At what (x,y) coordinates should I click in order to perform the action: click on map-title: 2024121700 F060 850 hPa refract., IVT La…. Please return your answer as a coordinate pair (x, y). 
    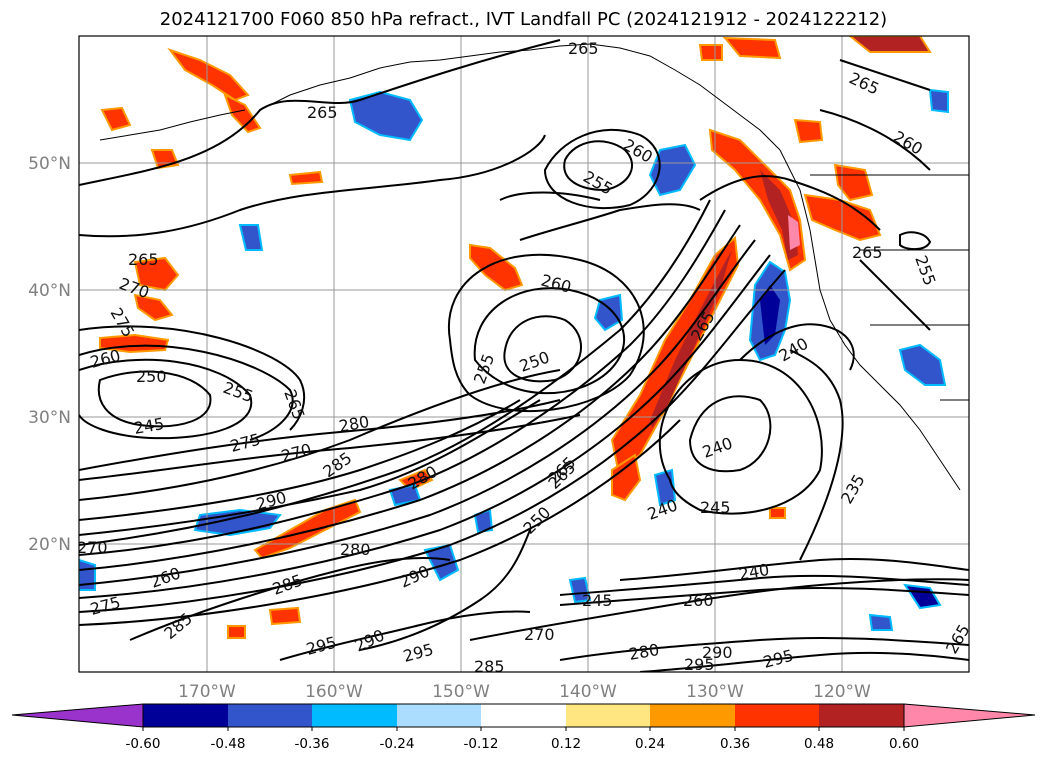
    Looking at the image, I should click on (523, 19).